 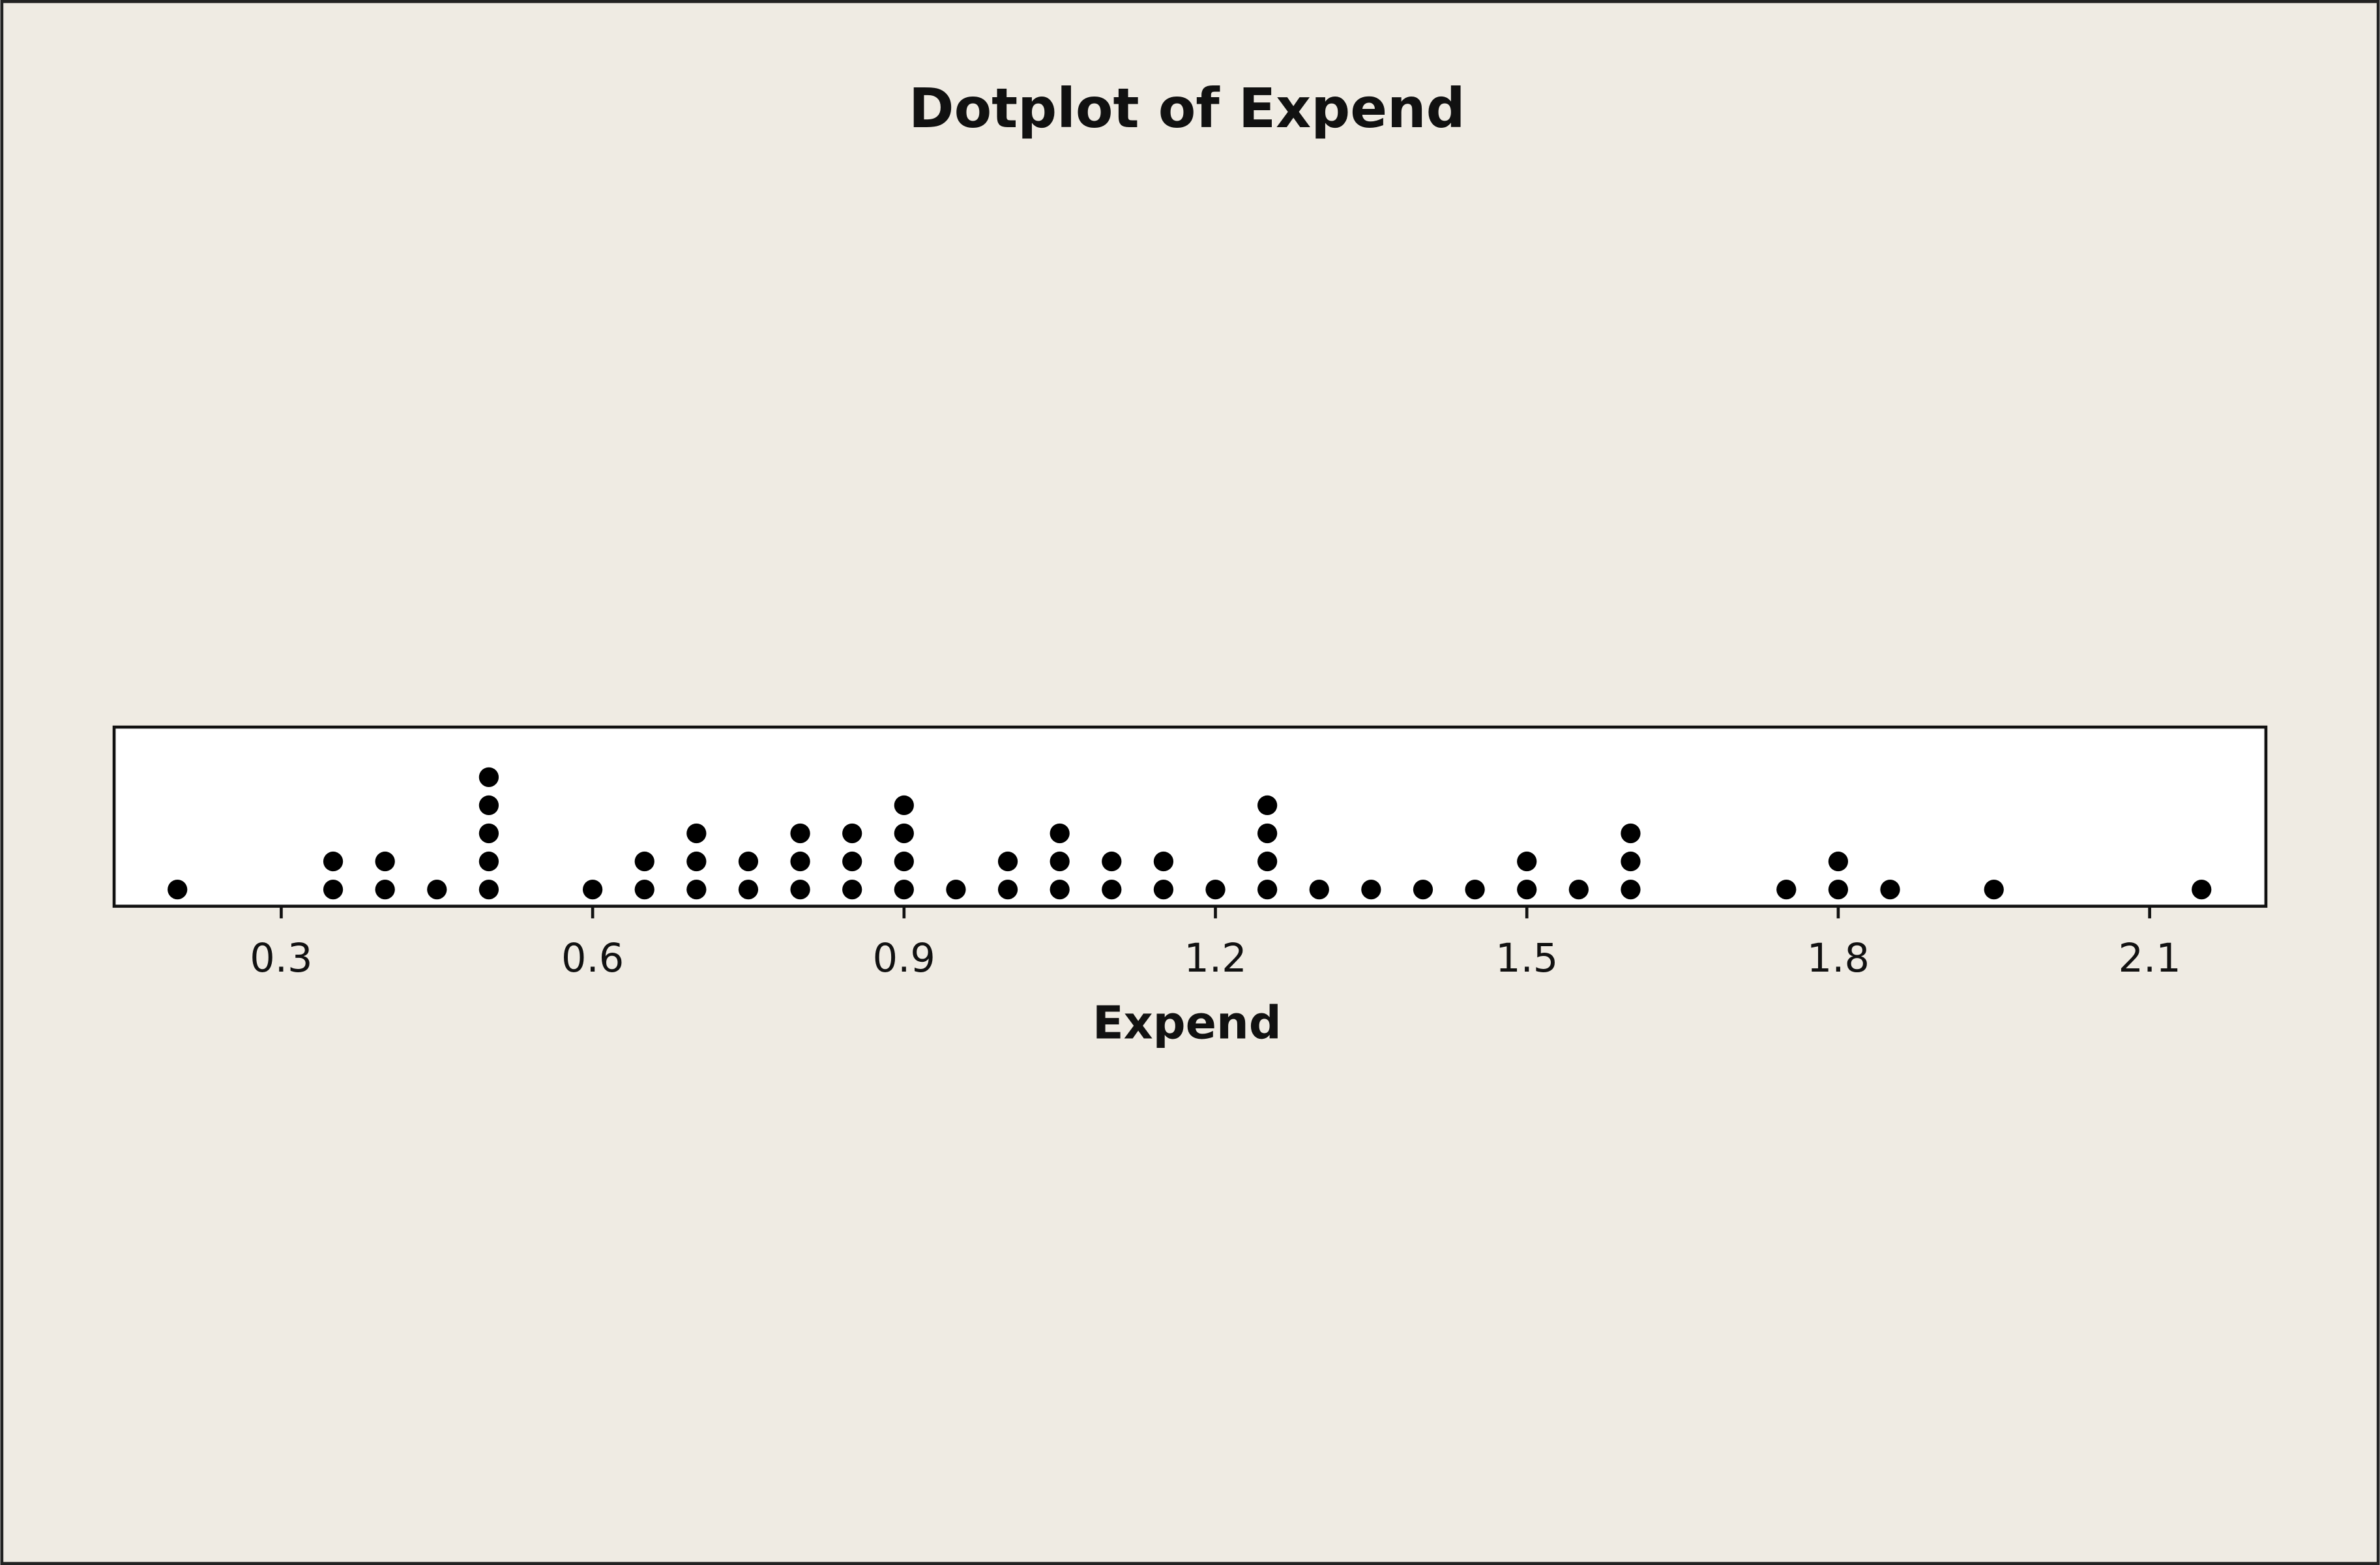 What do you see at coordinates (1838, 958) in the screenshot?
I see `x-tick-label: 1.8` at bounding box center [1838, 958].